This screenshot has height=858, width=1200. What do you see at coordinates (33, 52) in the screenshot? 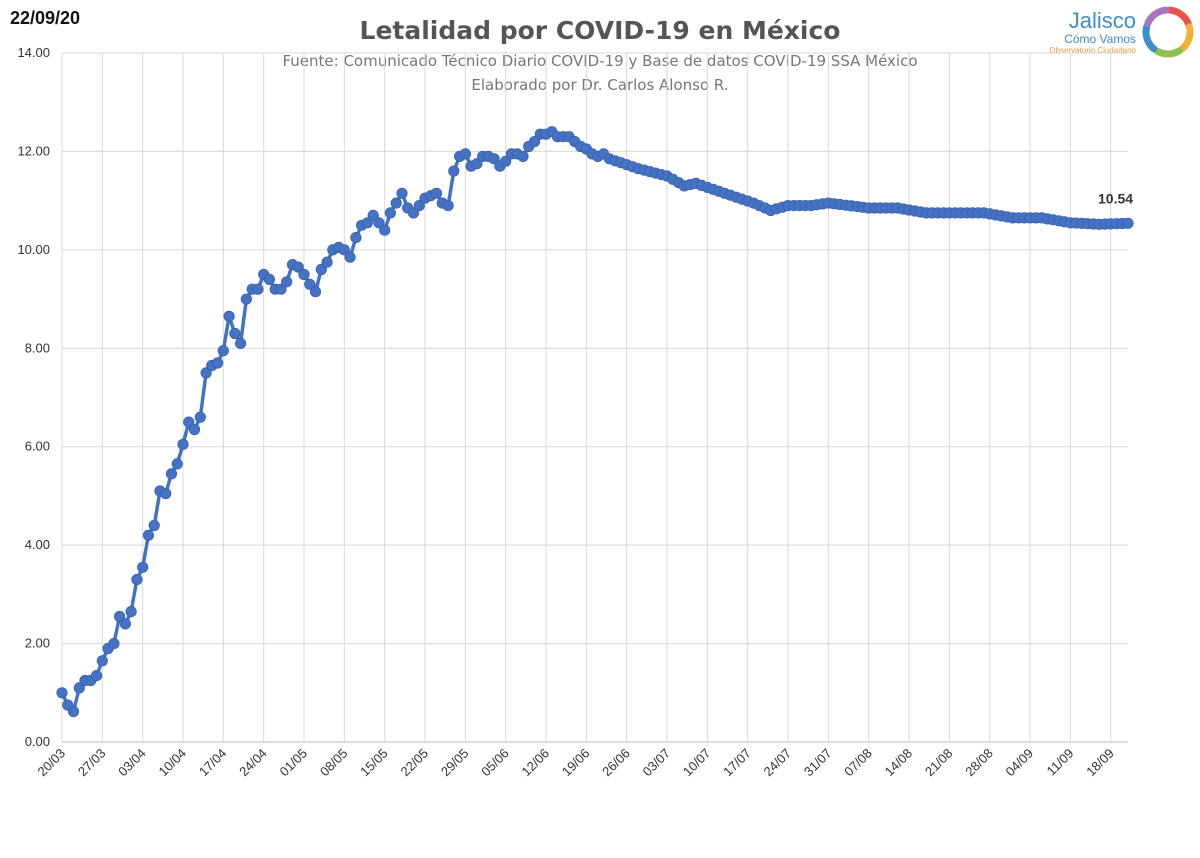
I see `y-tick-label: 14.00` at bounding box center [33, 52].